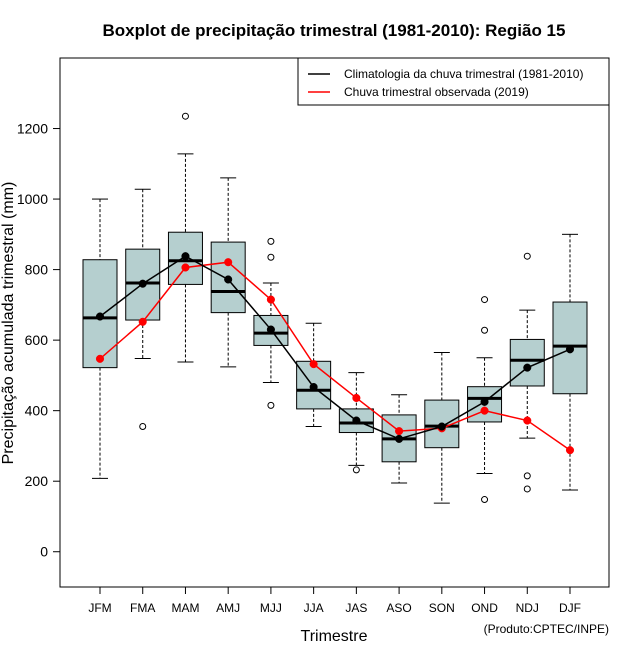 The height and width of the screenshot is (660, 640). What do you see at coordinates (32, 199) in the screenshot?
I see `y-tick-label: 1000` at bounding box center [32, 199].